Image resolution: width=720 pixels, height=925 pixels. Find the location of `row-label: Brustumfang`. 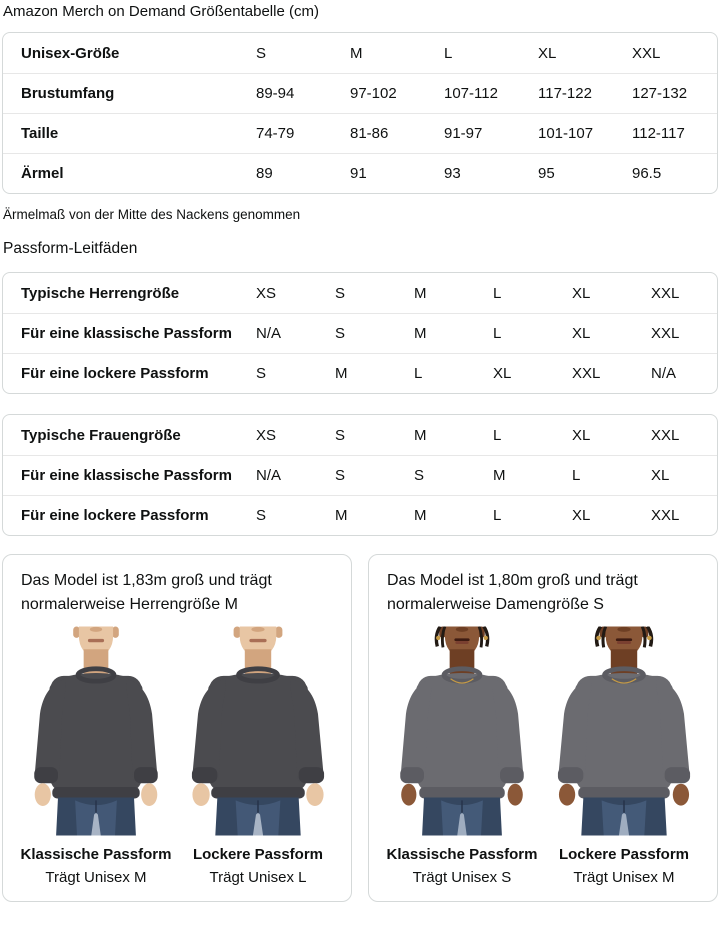

row-label: Brustumfang is located at coordinates (129, 93).